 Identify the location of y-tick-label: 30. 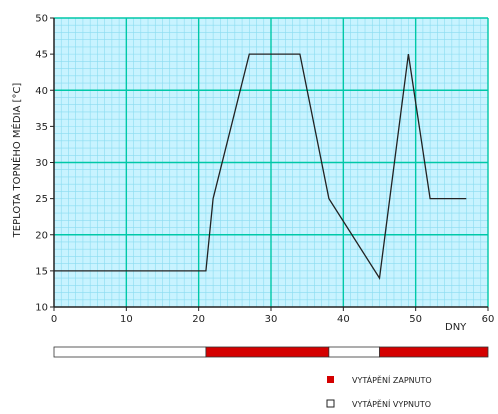
(41, 163).